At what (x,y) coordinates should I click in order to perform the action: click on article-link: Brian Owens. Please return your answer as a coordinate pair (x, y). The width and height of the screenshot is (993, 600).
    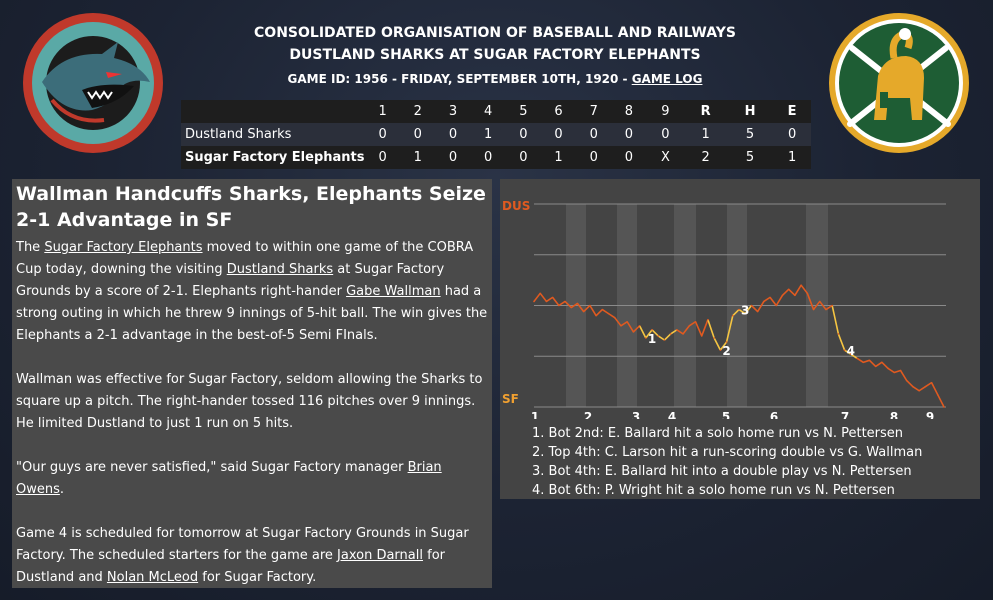
    Looking at the image, I should click on (229, 478).